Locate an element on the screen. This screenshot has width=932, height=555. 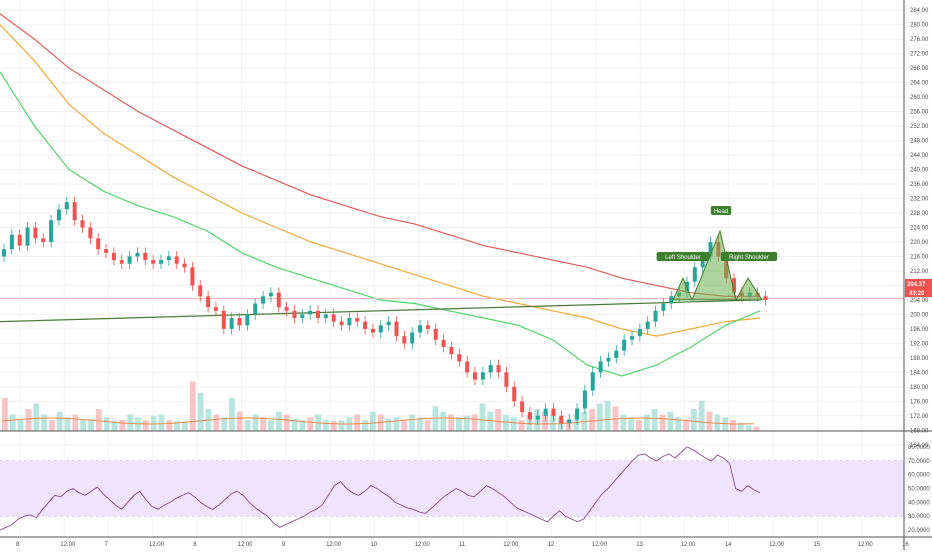
rsi-tick-label: 70.0000 is located at coordinates (919, 462).